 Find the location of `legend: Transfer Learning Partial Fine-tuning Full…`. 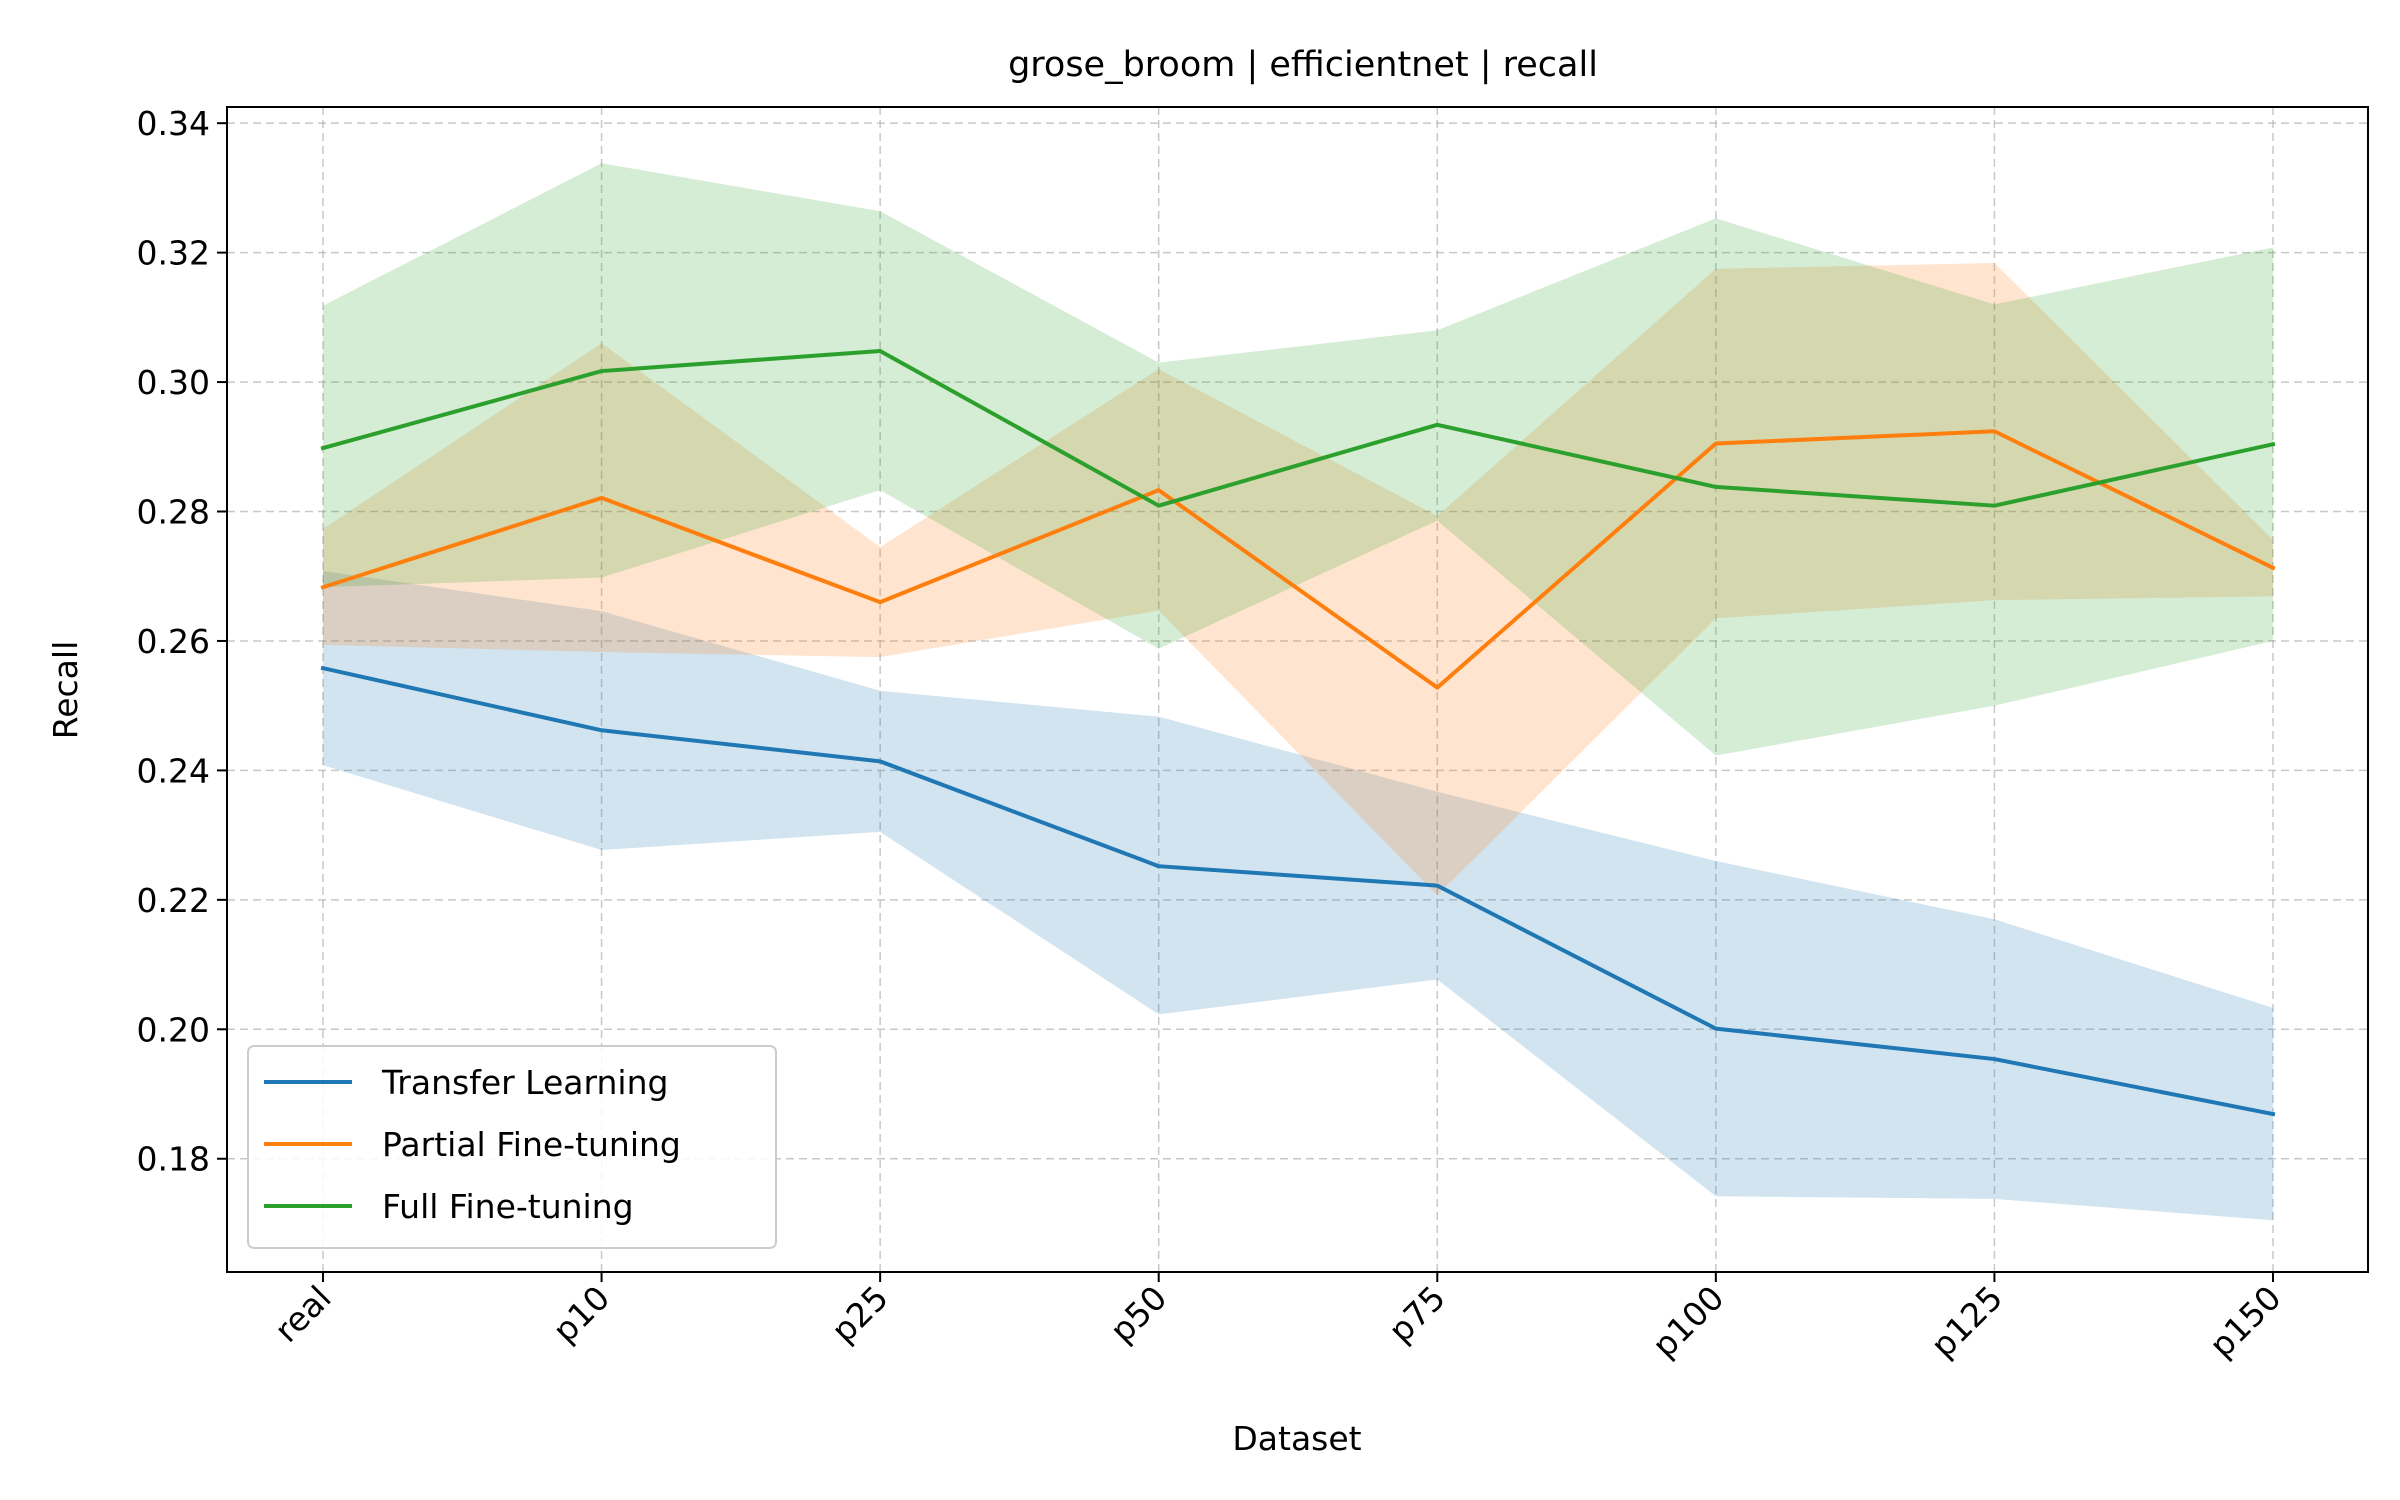

legend: Transfer Learning Partial Fine-tuning Full… is located at coordinates (512, 1147).